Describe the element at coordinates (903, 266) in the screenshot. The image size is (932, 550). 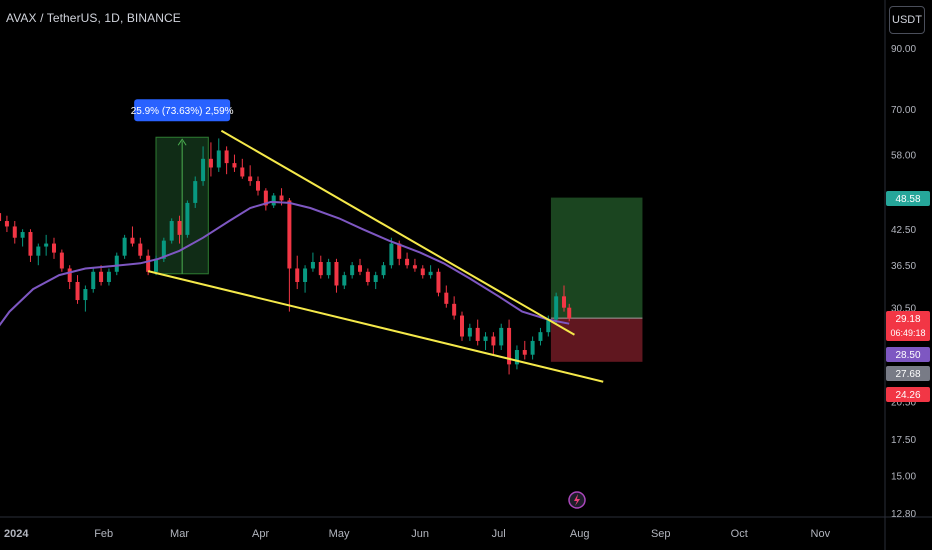
I see `price-tick-label: 36.50` at that location.